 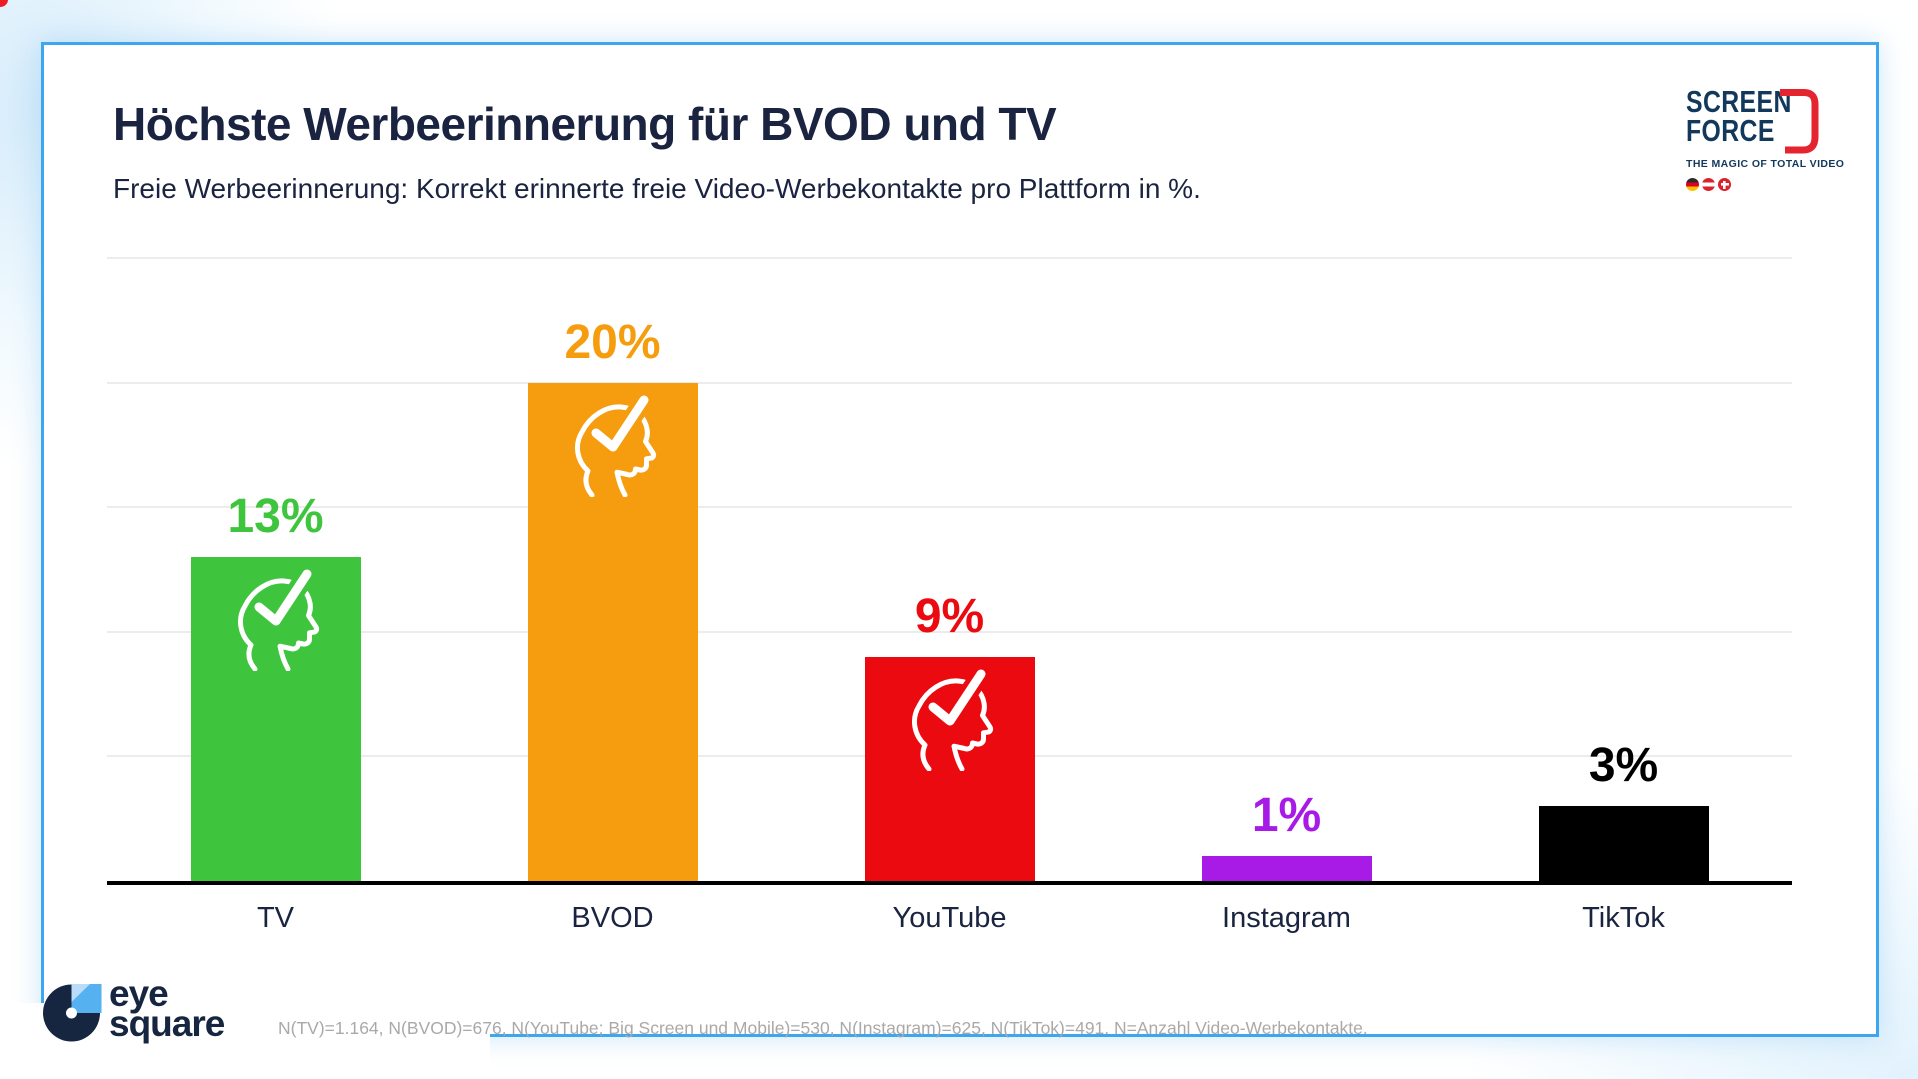 I want to click on country-flags, so click(x=1776, y=184).